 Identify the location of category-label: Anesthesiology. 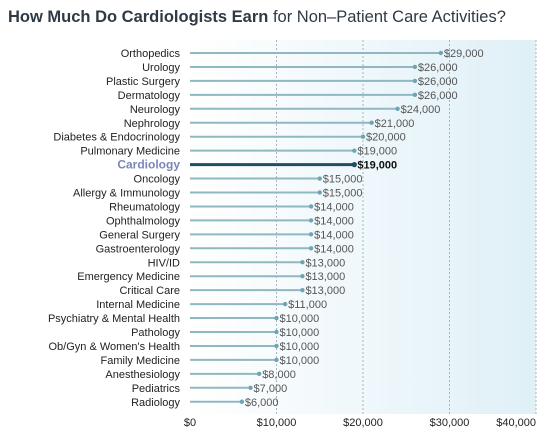
(142, 375).